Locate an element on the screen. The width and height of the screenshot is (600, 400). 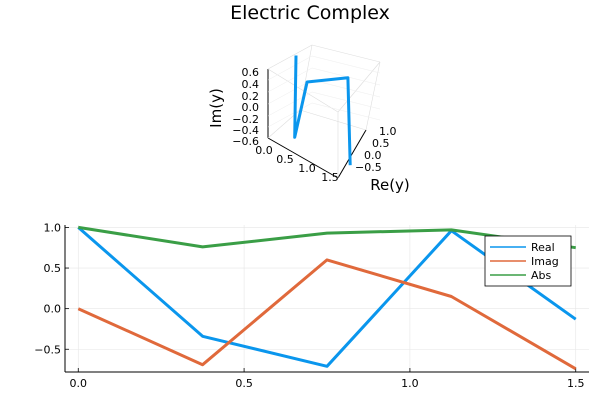
trajectory-line is located at coordinates (322, 110).